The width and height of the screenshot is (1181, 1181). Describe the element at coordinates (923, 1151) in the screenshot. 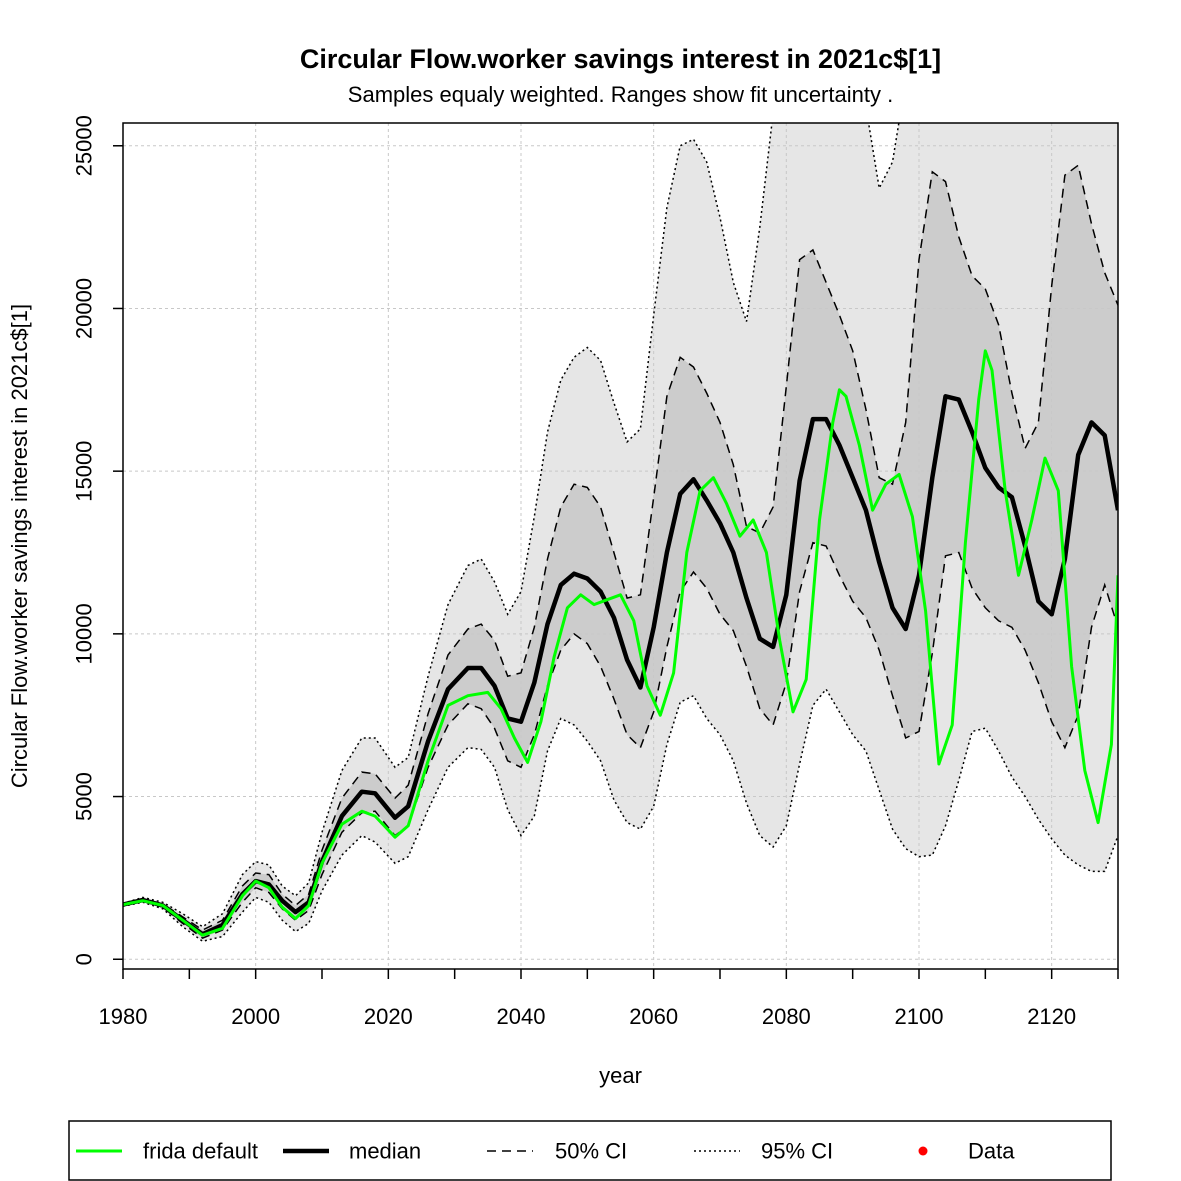

I see `legend-swatch-data` at that location.